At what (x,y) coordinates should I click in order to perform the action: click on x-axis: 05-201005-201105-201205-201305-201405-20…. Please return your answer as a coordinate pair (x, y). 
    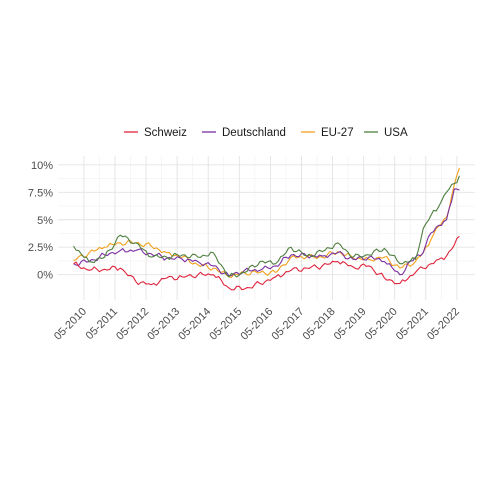
    Looking at the image, I should click on (257, 324).